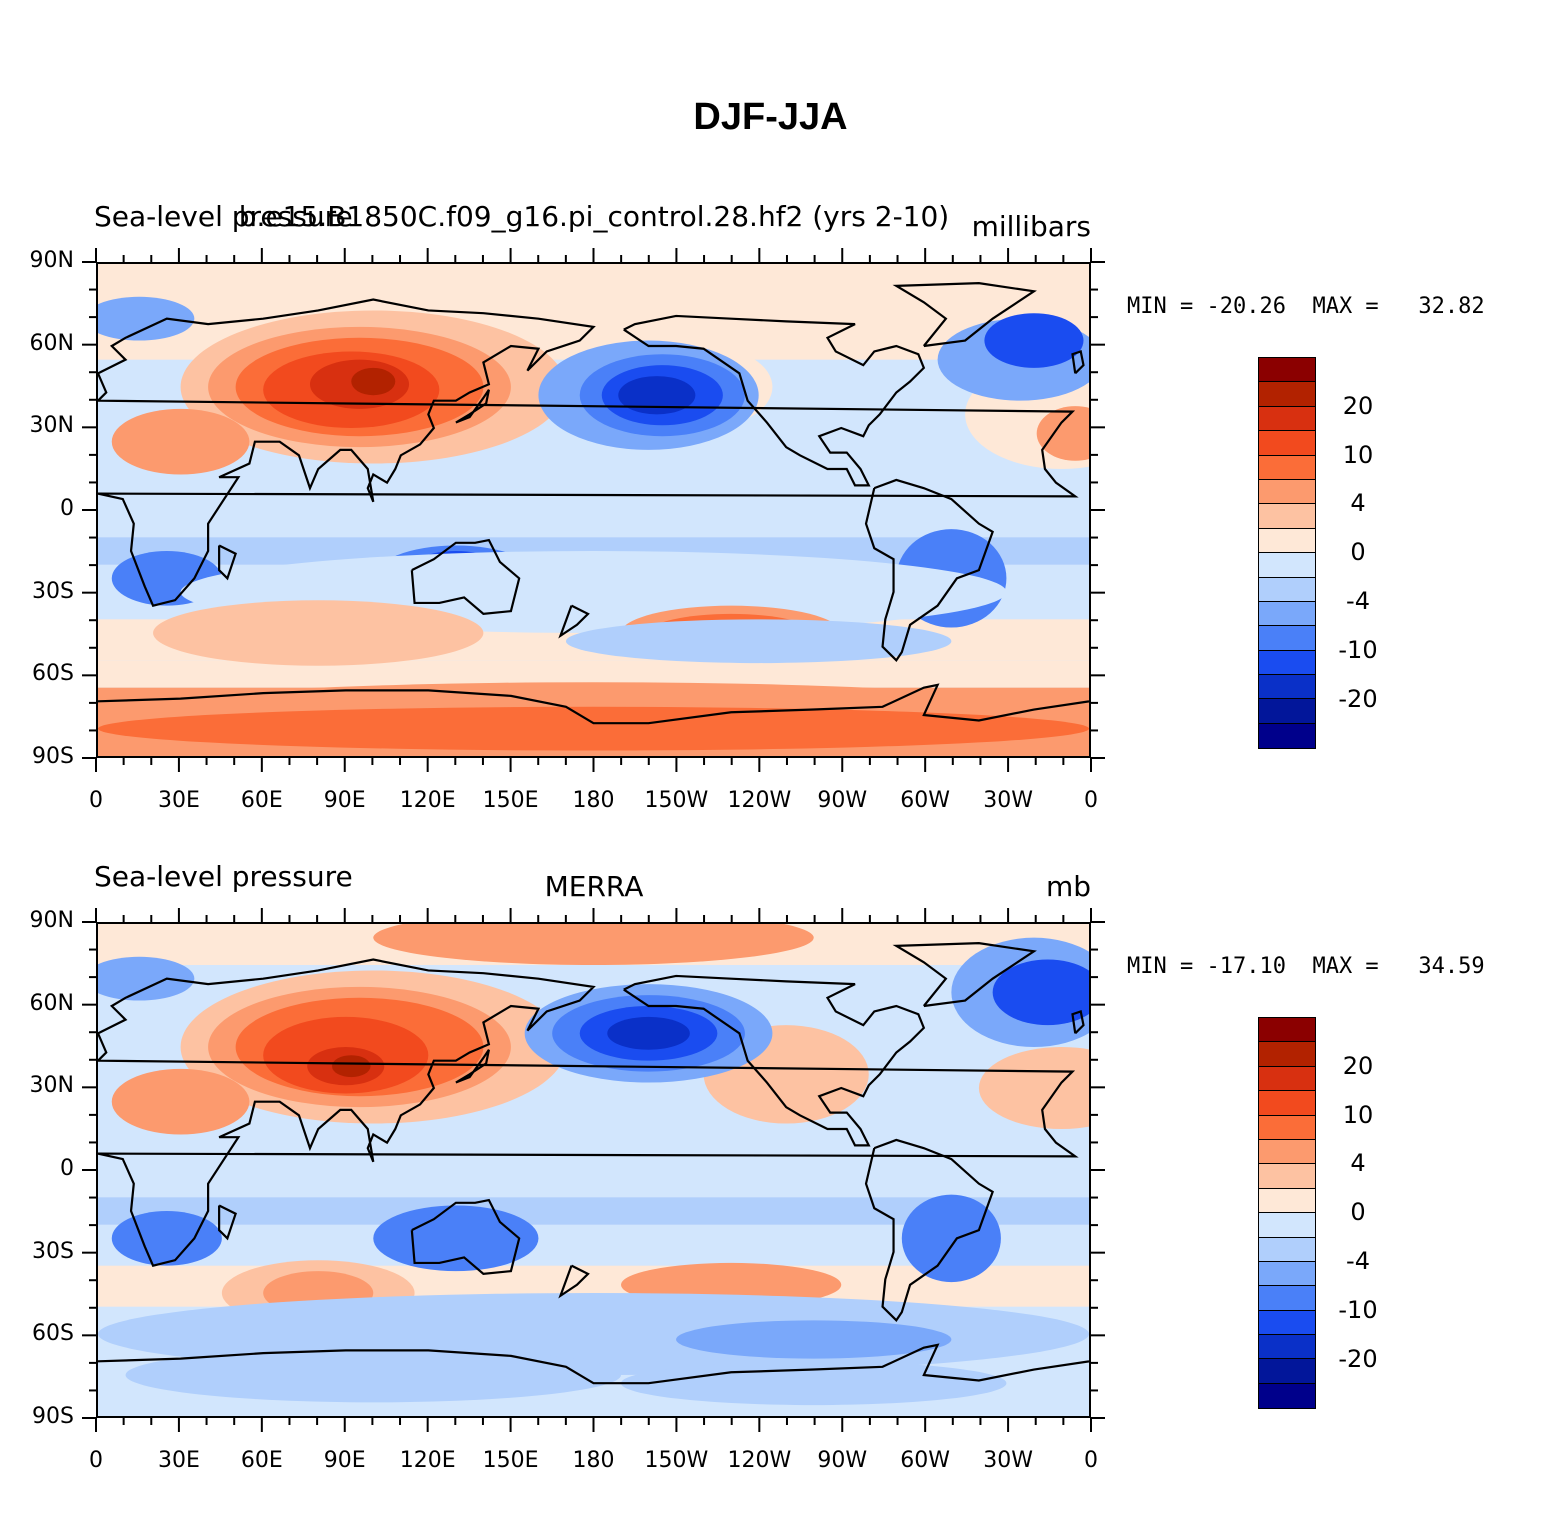  I want to click on y-tick-label: 0, so click(67, 1168).